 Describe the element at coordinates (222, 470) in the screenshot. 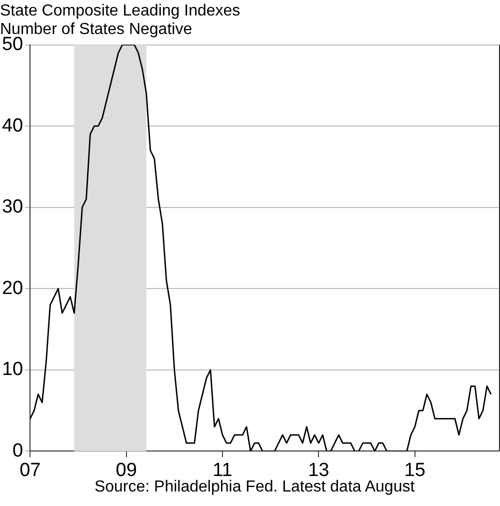

I see `x-tick-label: 11` at that location.